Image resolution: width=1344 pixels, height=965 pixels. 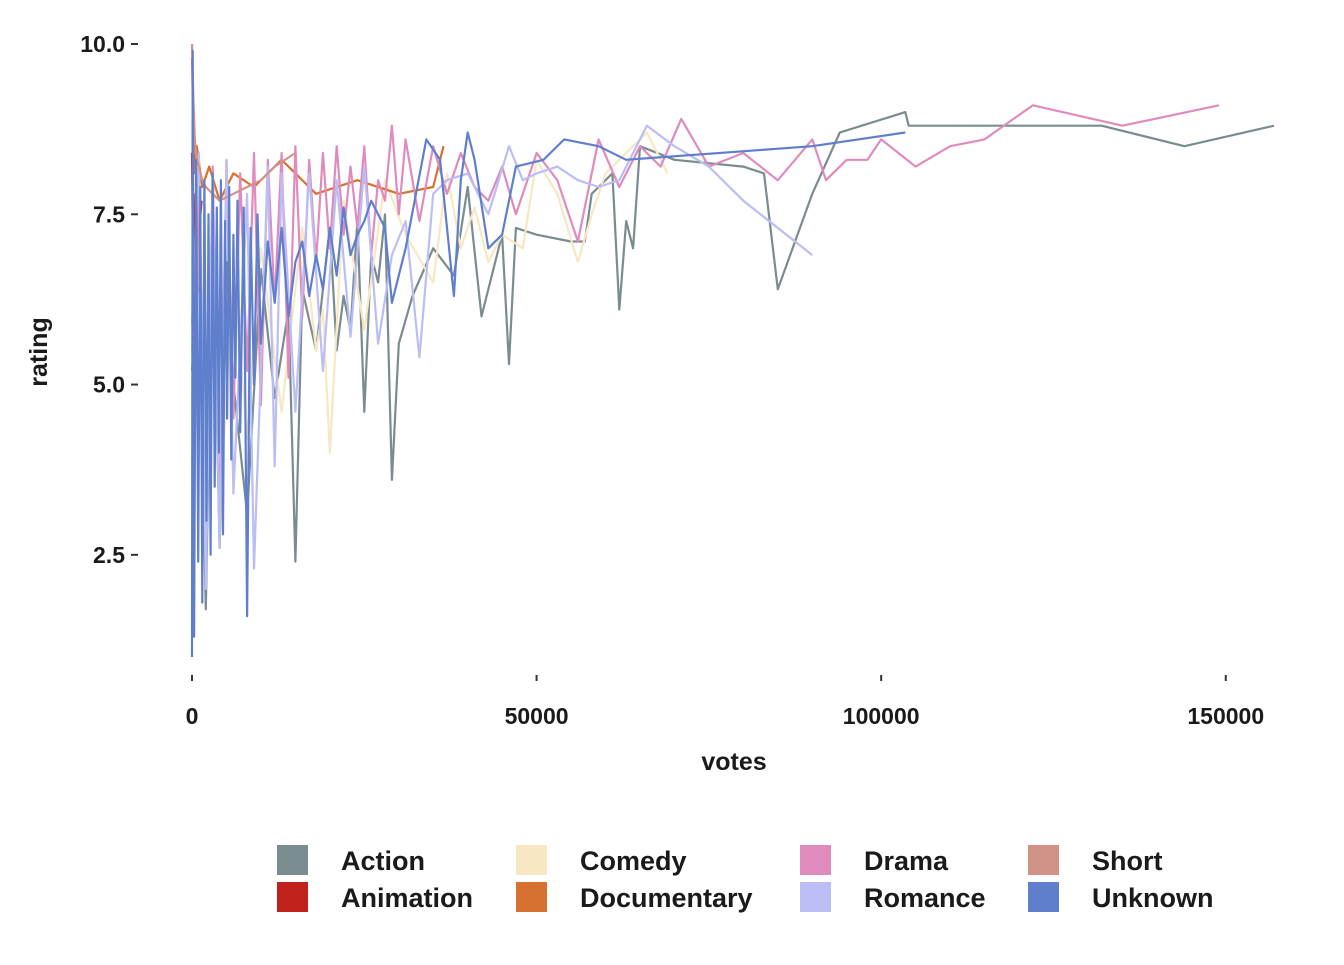 What do you see at coordinates (537, 716) in the screenshot?
I see `x-tick-label: 50000` at bounding box center [537, 716].